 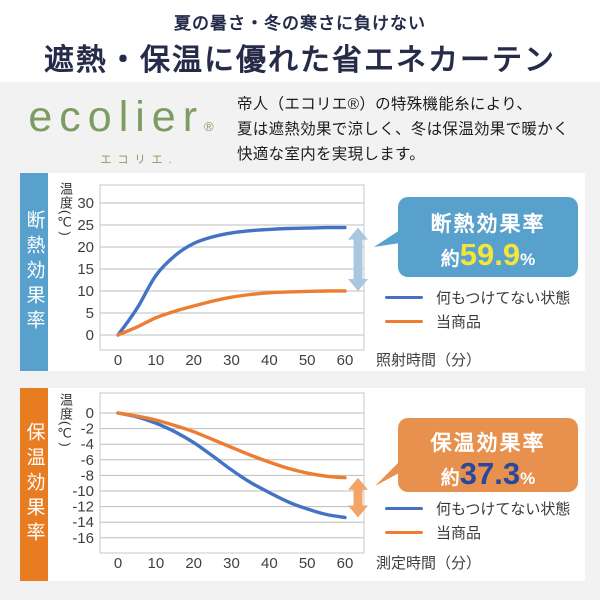 What do you see at coordinates (90, 313) in the screenshot?
I see `y-tick-label: 5` at bounding box center [90, 313].